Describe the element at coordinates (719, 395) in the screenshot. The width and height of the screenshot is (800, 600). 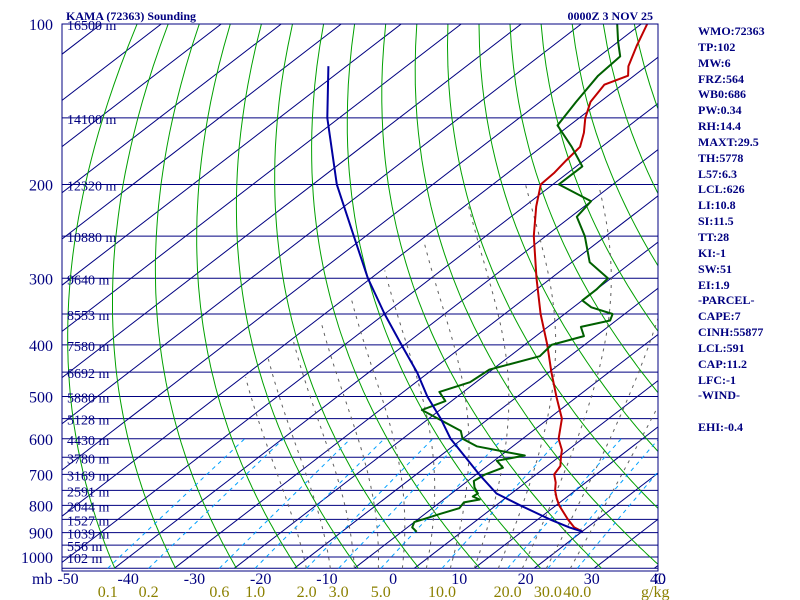
I see `stat-line: -WIND-` at that location.